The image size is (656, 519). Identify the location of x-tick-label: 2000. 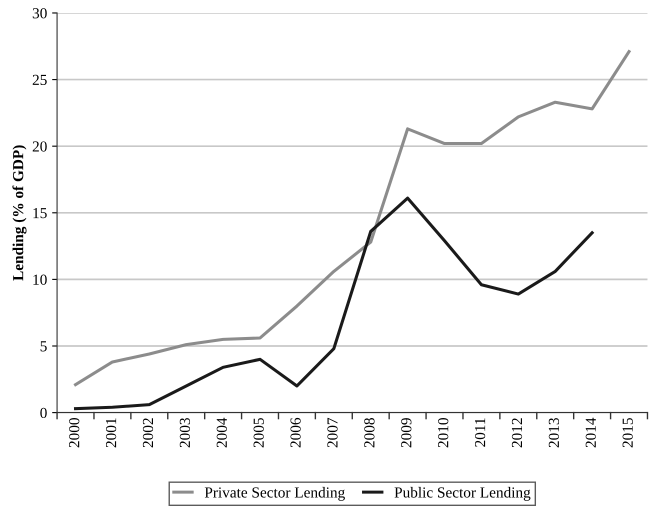
(74, 433).